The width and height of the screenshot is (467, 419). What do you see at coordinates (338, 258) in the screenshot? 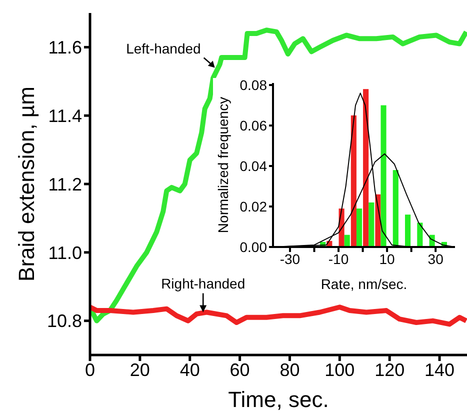
I see `x-tick-label: -10` at bounding box center [338, 258].